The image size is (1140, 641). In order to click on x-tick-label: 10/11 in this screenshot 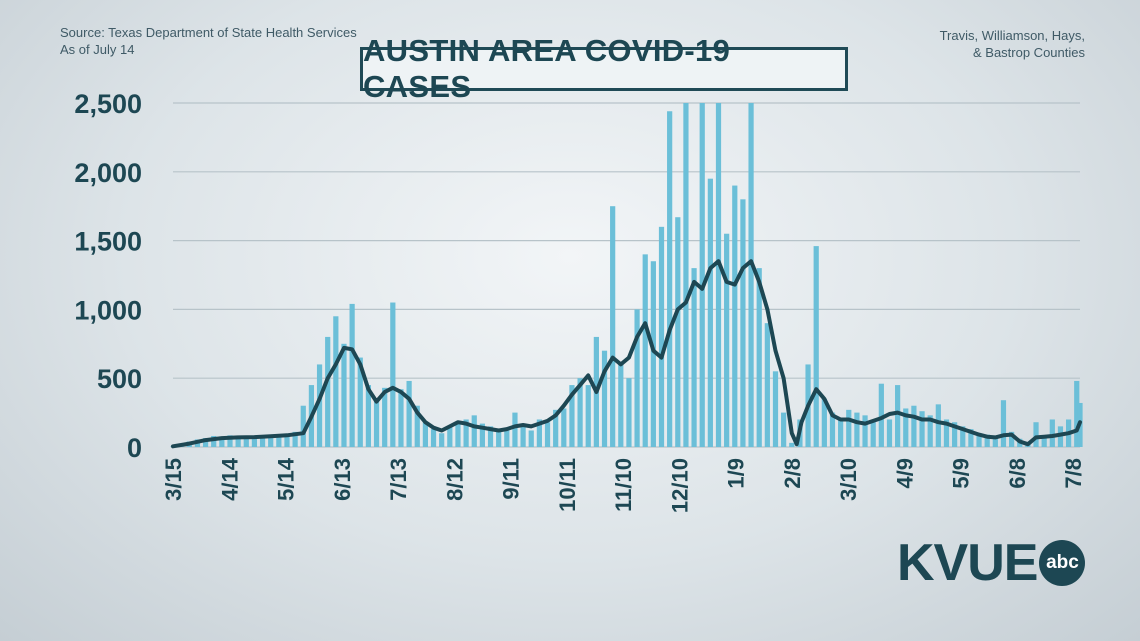, I will do `click(567, 485)`.